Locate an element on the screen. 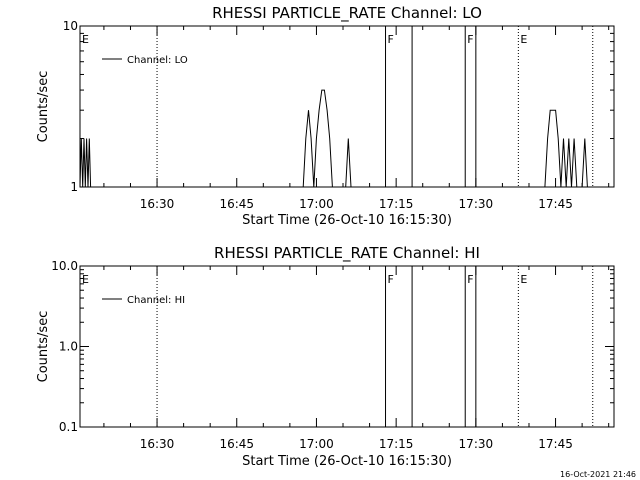 The image size is (640, 480). y-tick-label: 1.0 is located at coordinates (68, 347).